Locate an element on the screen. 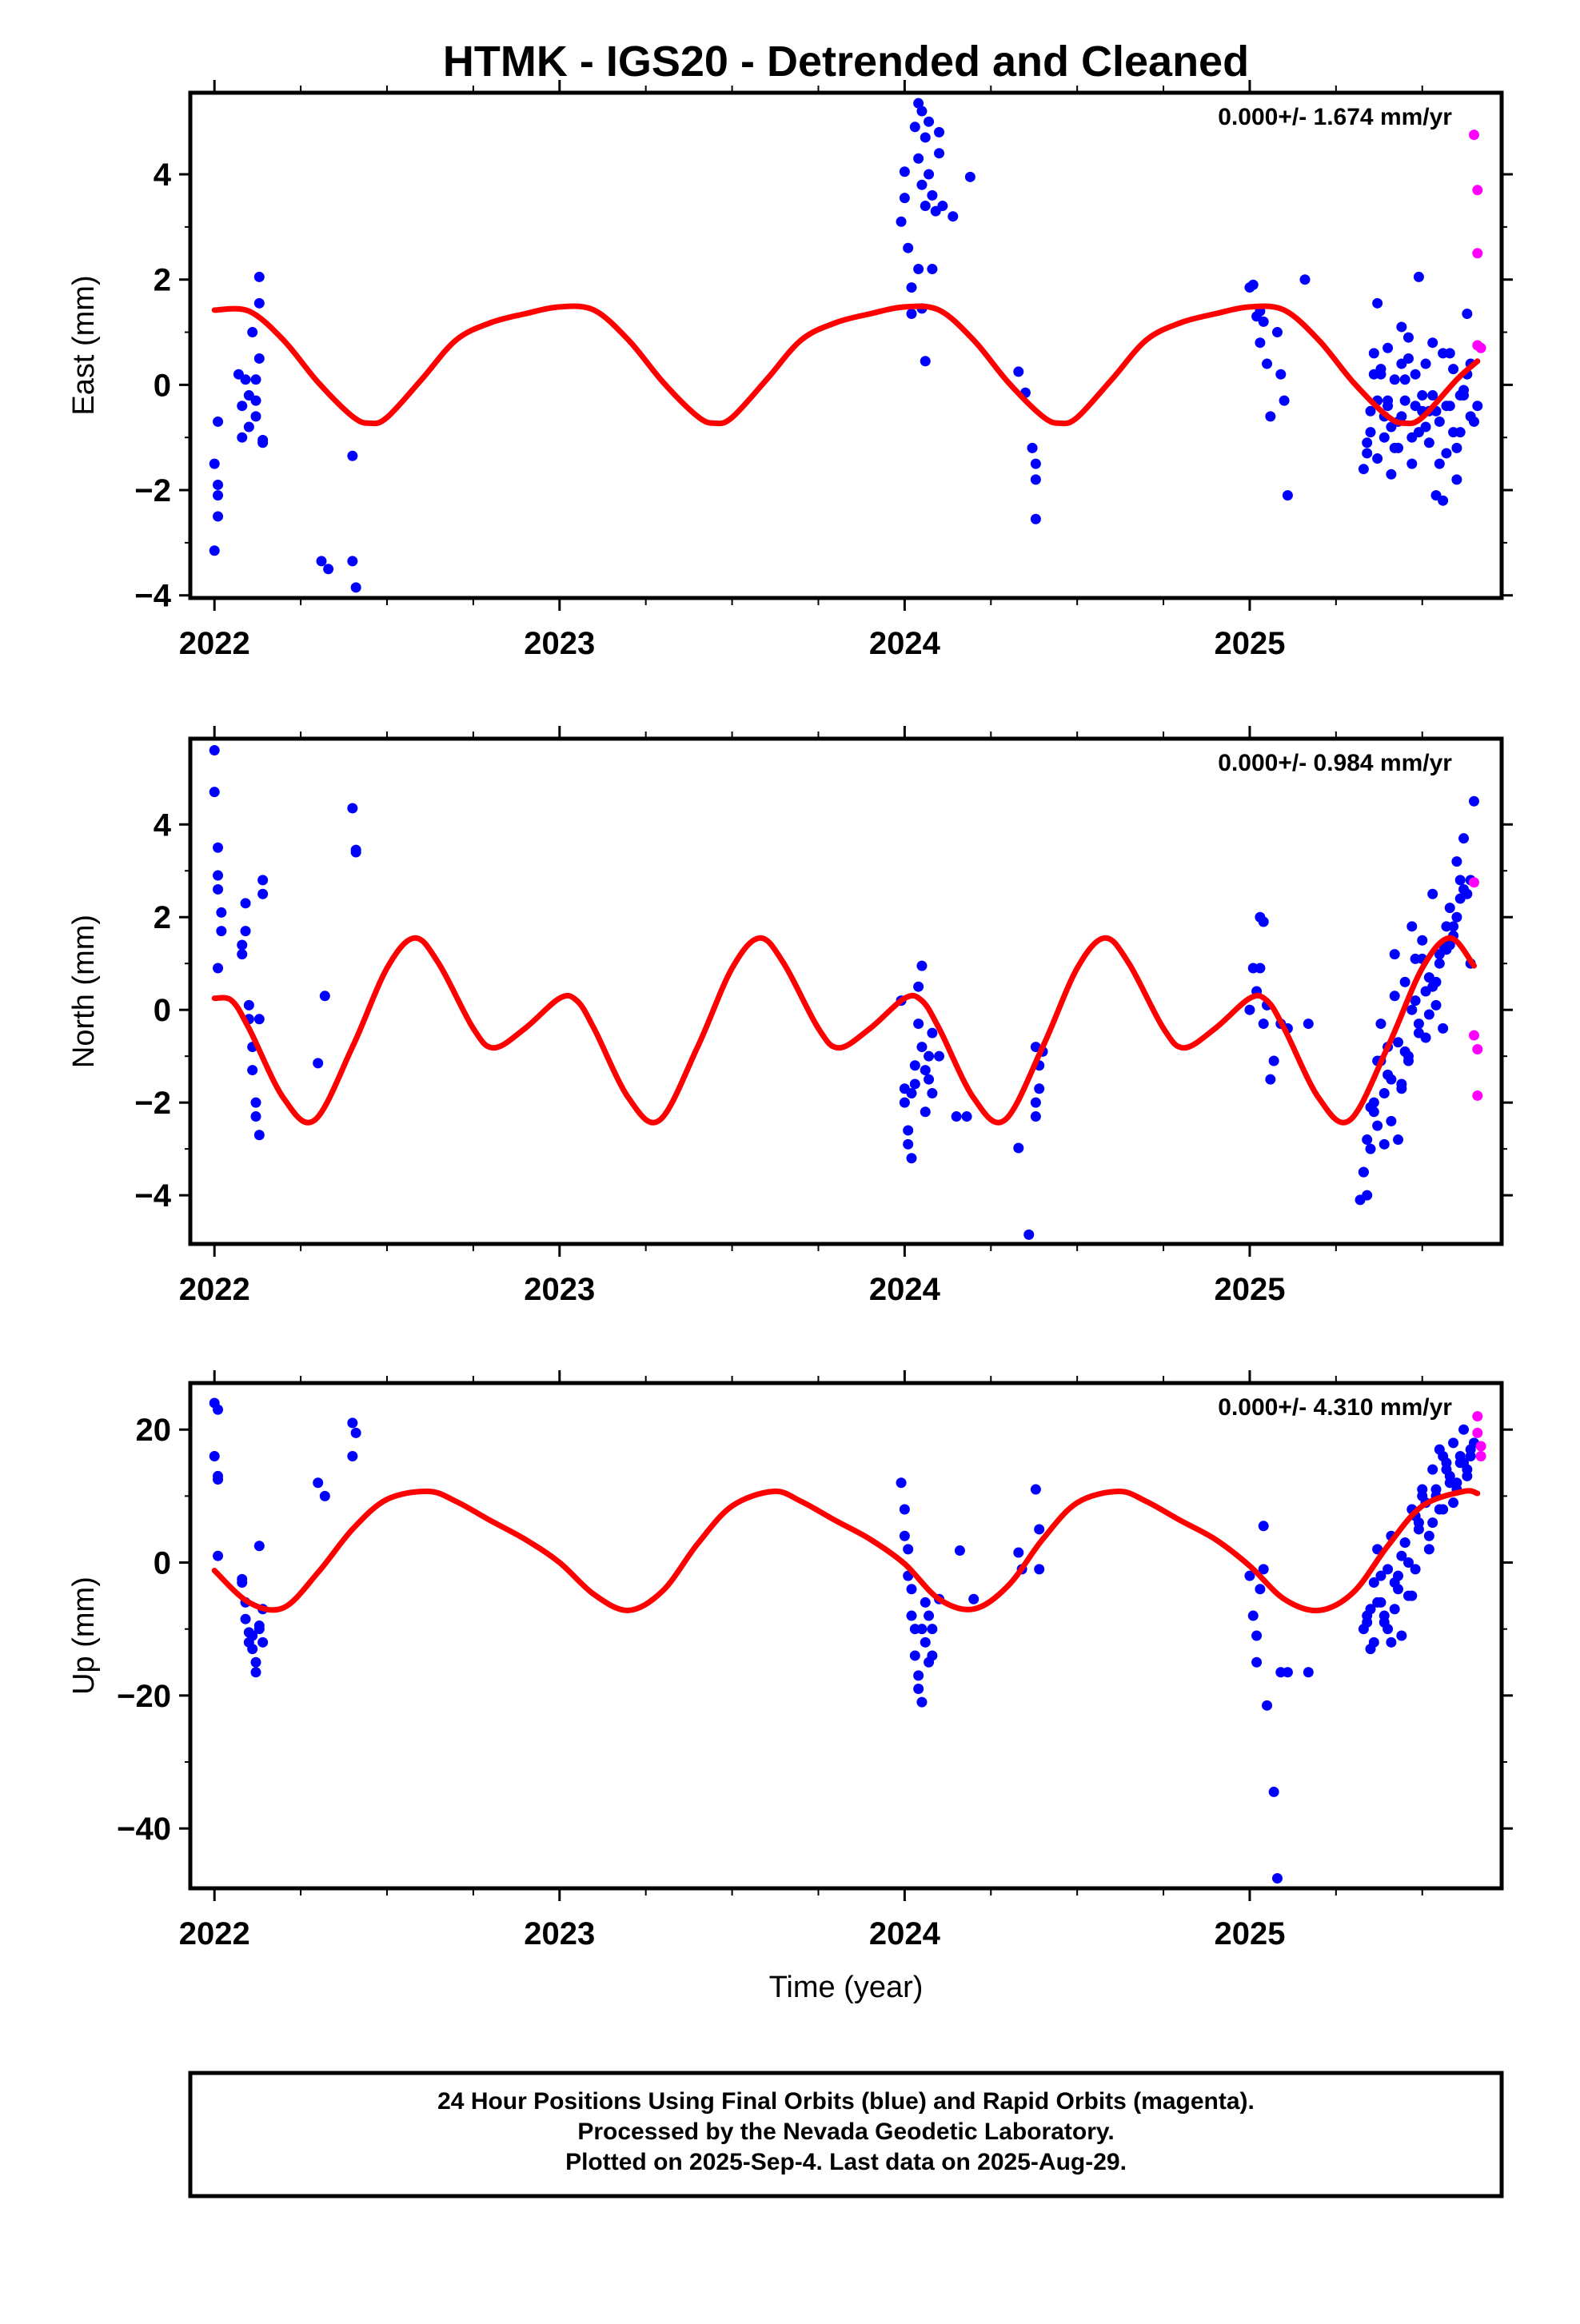  north-ytick-label: −4 is located at coordinates (152, 1196).